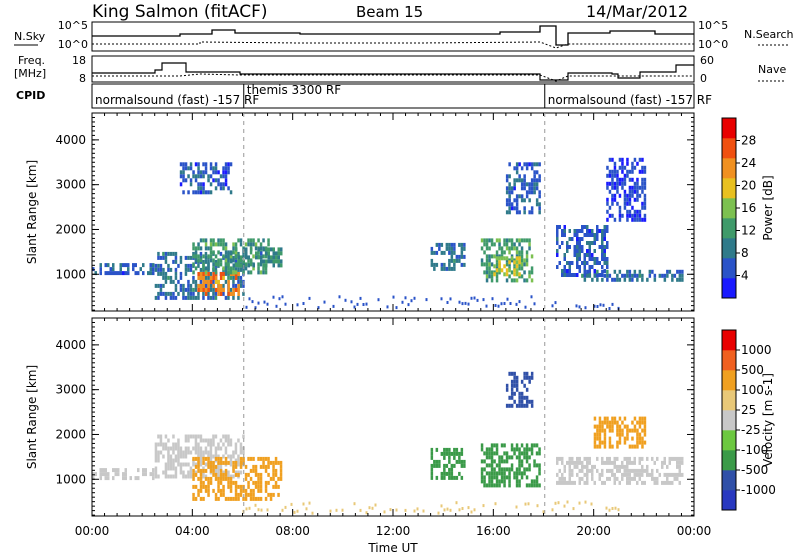 Image resolution: width=800 pixels, height=554 pixels. Describe the element at coordinates (70, 229) in the screenshot. I see `power-ytick-label: 2000` at that location.